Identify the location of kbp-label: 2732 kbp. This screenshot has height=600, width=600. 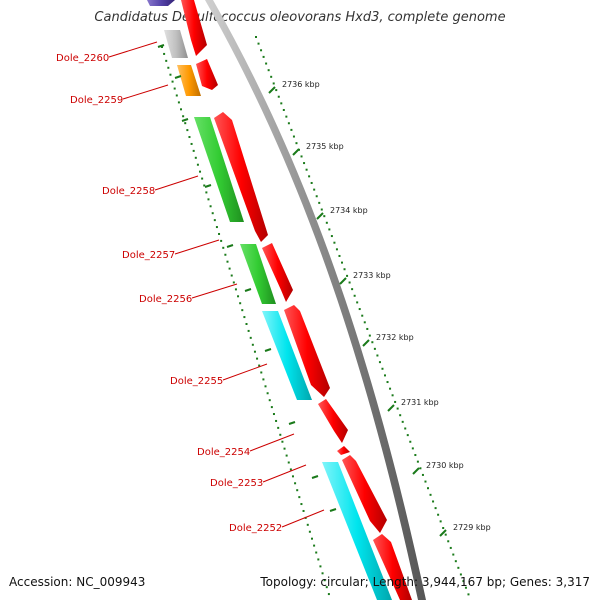
(395, 337).